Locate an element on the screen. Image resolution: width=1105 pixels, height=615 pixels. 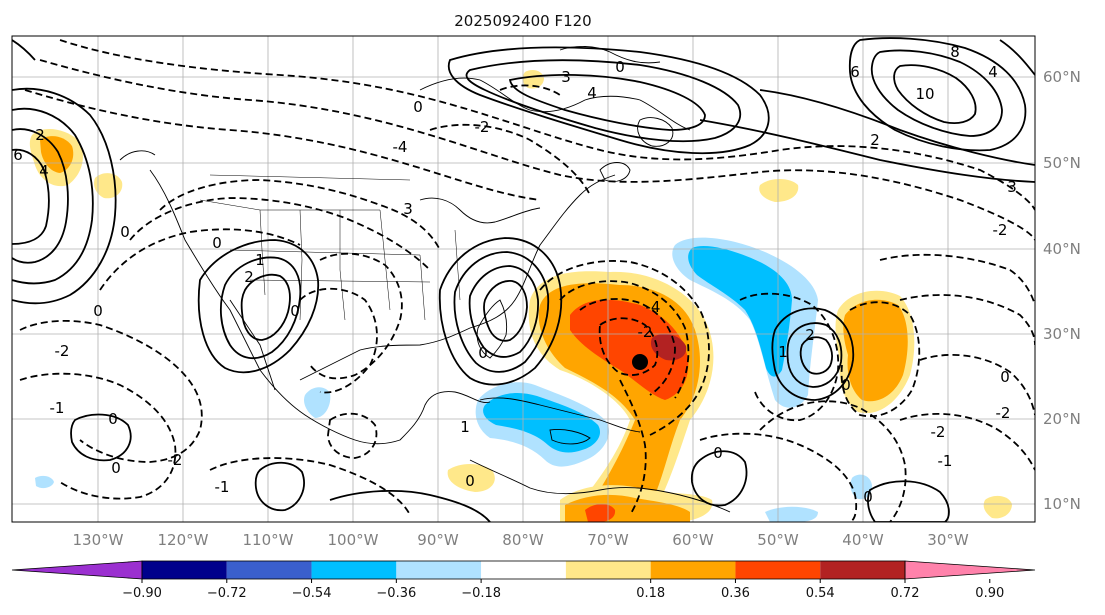
contour-label-neg1-east: -1 is located at coordinates (945, 461).